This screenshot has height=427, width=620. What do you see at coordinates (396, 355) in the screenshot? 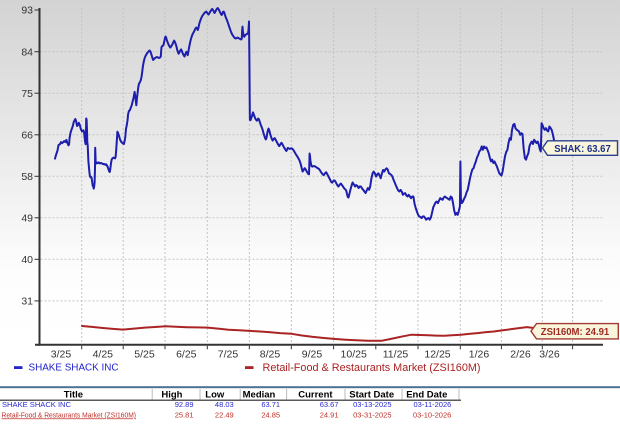
I see `svg-text: 11/25` at bounding box center [396, 355].